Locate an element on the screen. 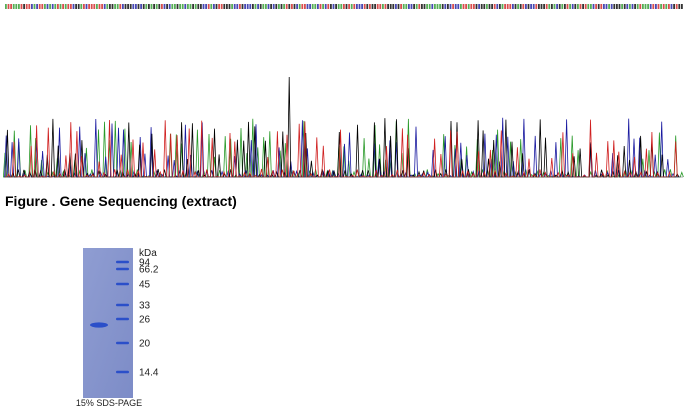 This screenshot has width=685, height=413. sample-band is located at coordinates (99, 325).